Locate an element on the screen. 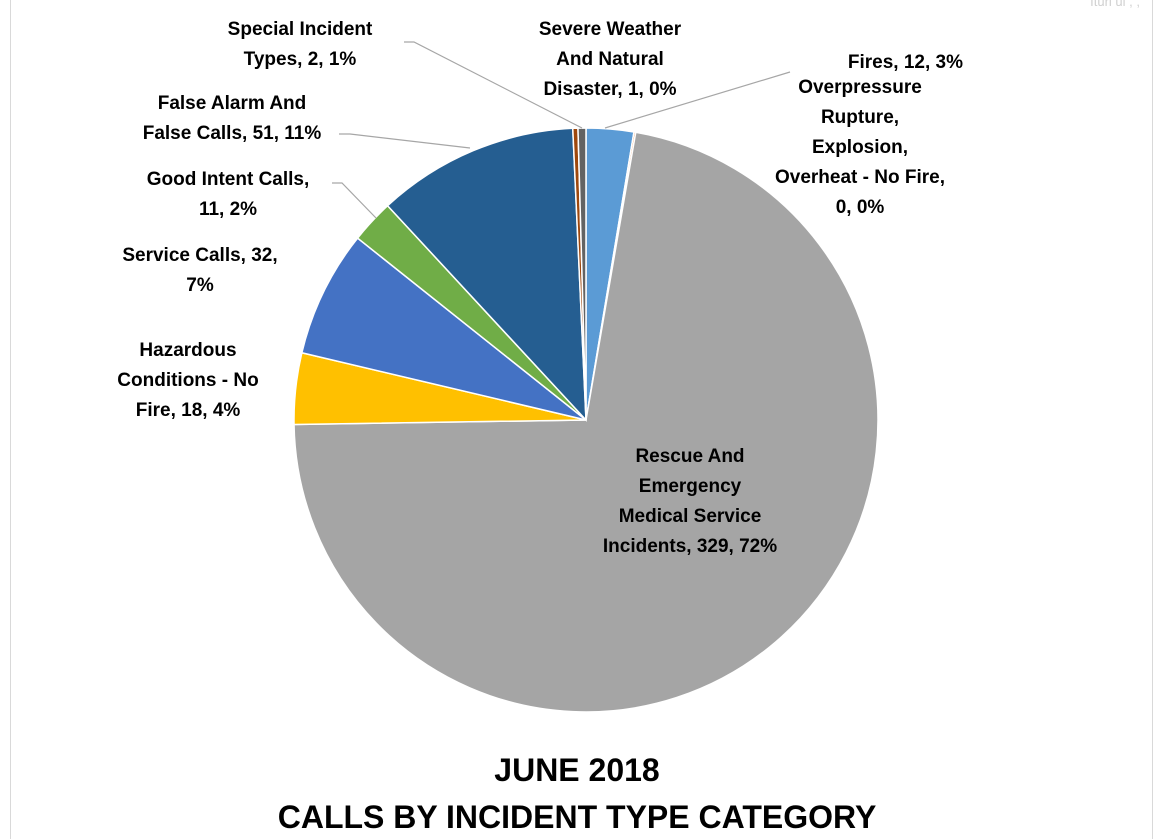 The width and height of the screenshot is (1154, 839). data-label-8-line-0: Special Incident is located at coordinates (300, 29).